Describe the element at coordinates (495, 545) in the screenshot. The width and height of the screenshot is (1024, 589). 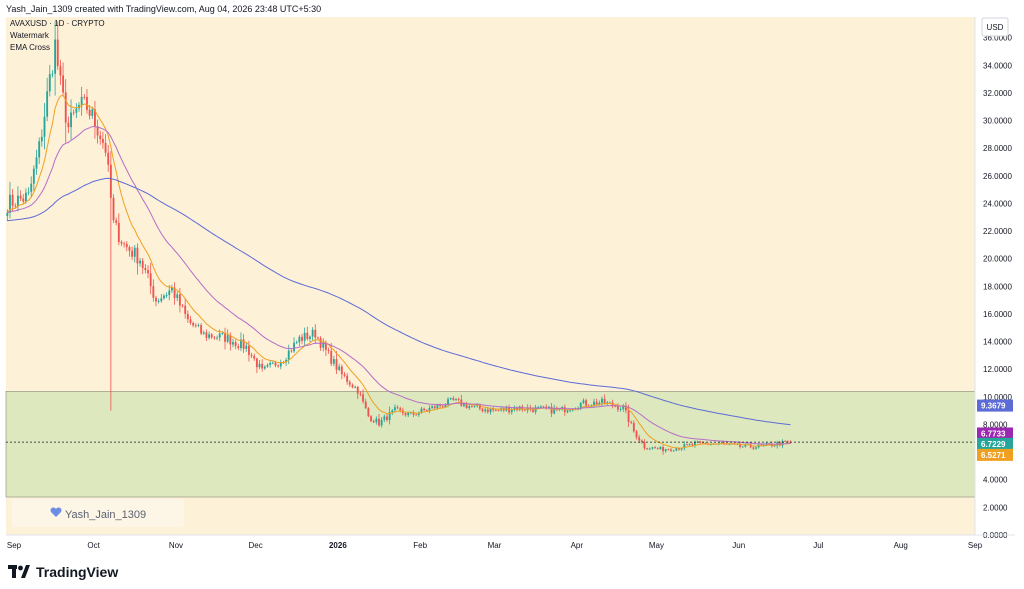
I see `x-tick-label: Mar` at that location.